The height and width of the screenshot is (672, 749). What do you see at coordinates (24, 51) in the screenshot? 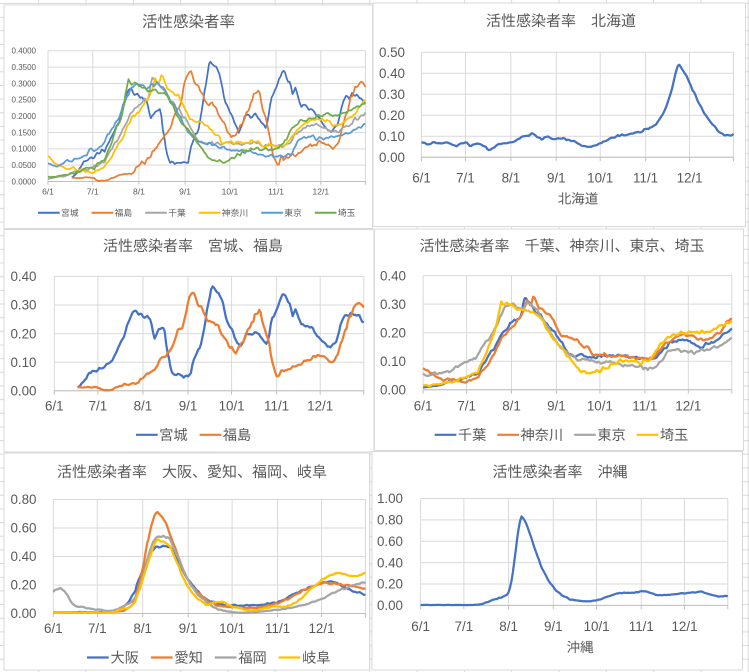
I see `svg-text: 0.4000` at bounding box center [24, 51].